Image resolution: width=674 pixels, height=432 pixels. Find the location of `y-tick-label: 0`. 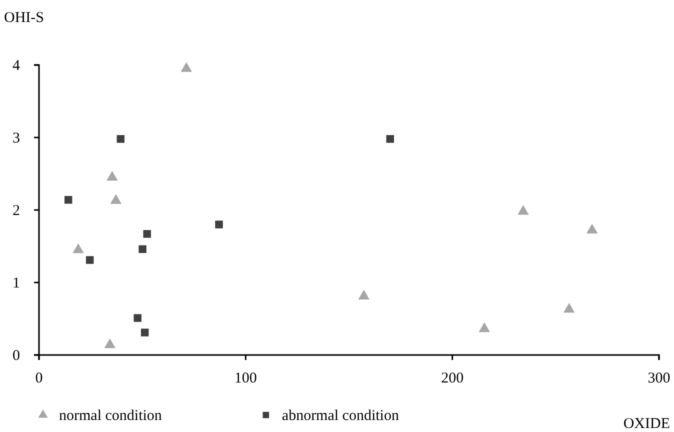

y-tick-label: 0 is located at coordinates (16, 356).